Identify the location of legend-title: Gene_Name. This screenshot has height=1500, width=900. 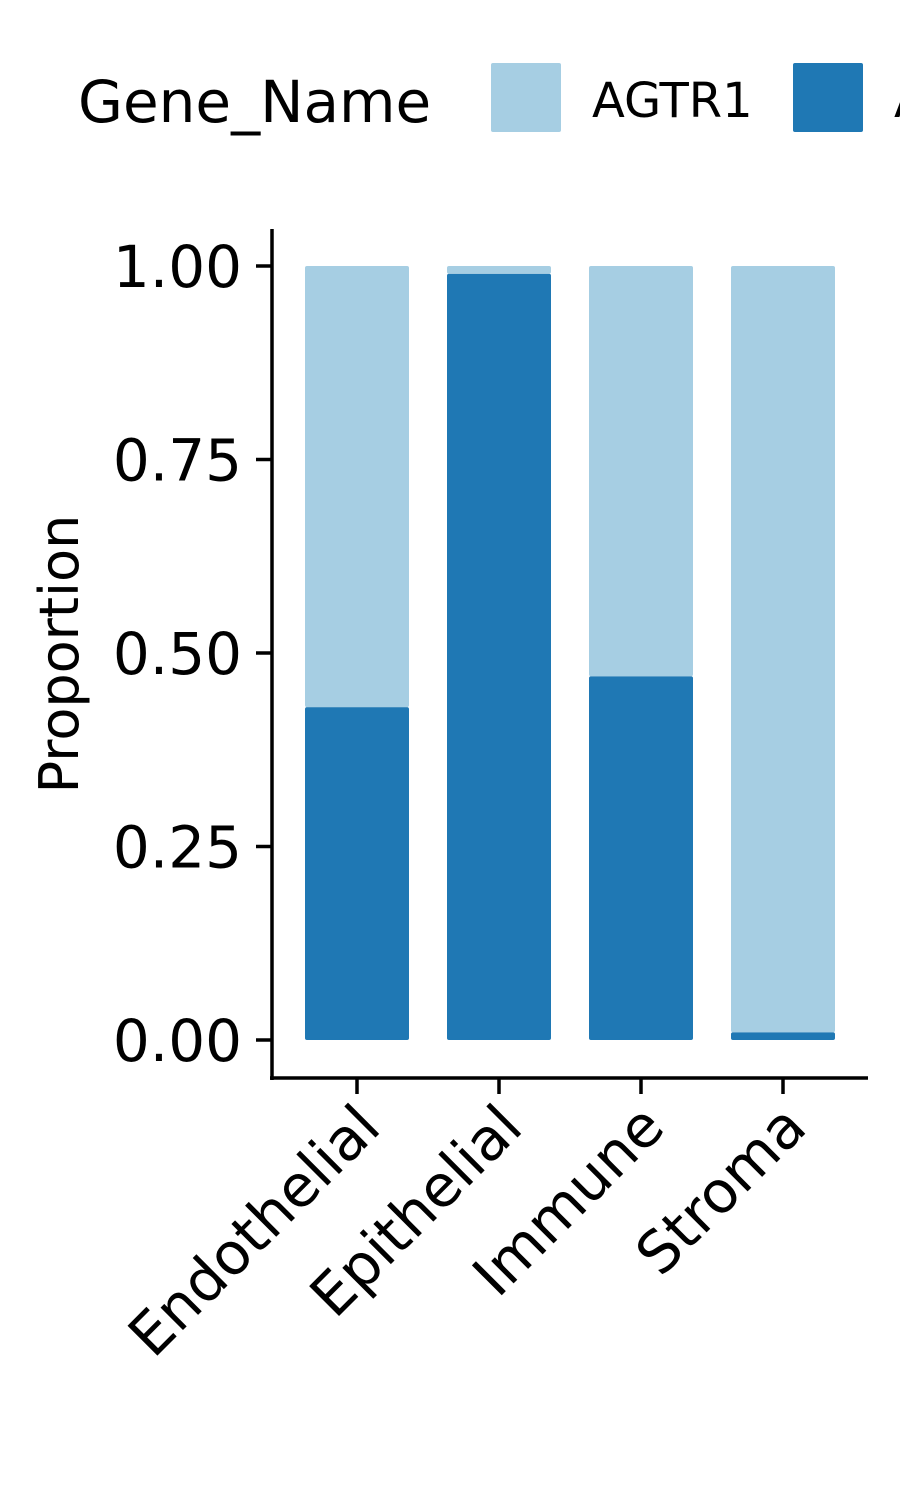
(254, 102).